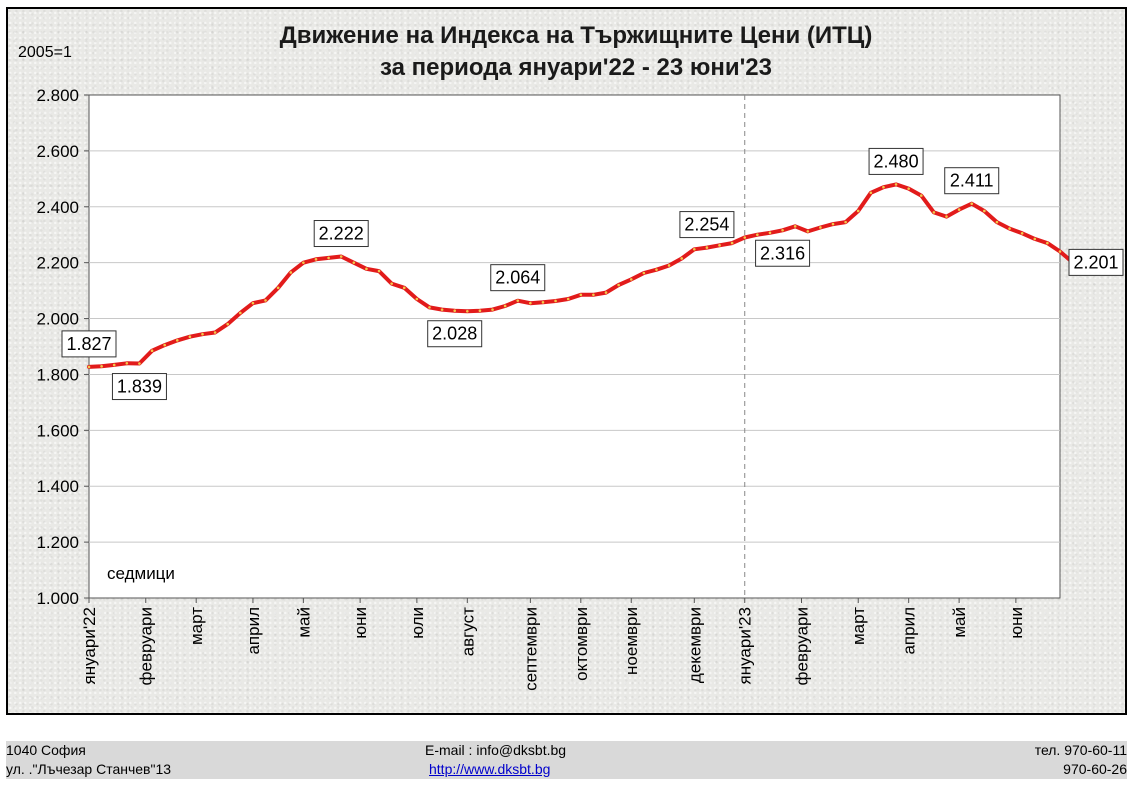 The image size is (1135, 785). I want to click on data-label: 2.480, so click(896, 161).